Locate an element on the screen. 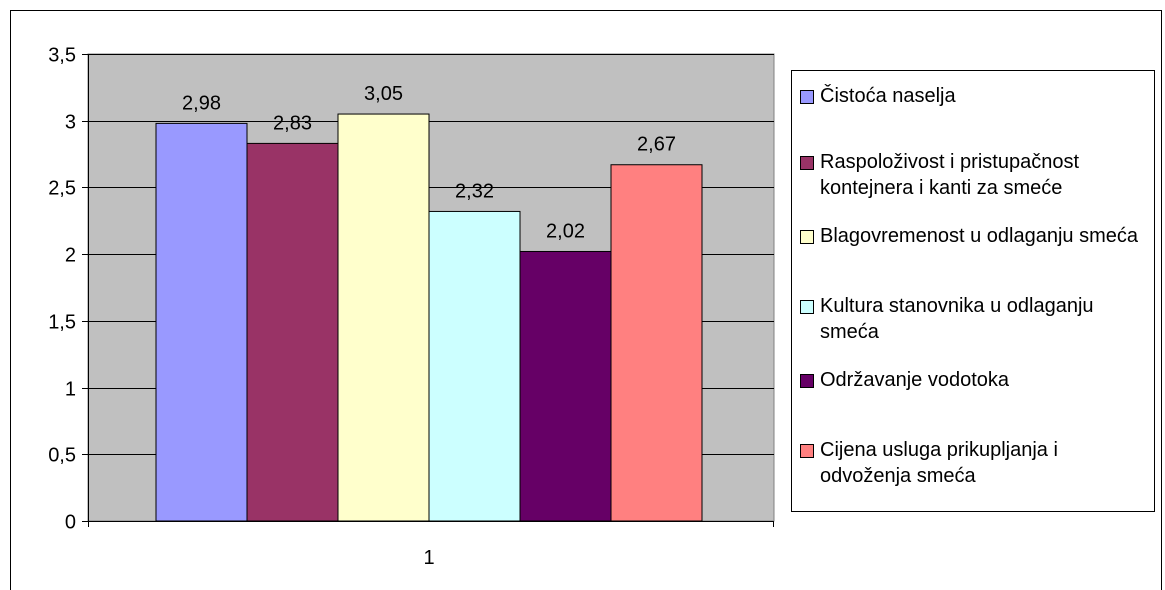 The image size is (1165, 590). data-label: 2,98 is located at coordinates (201, 103).